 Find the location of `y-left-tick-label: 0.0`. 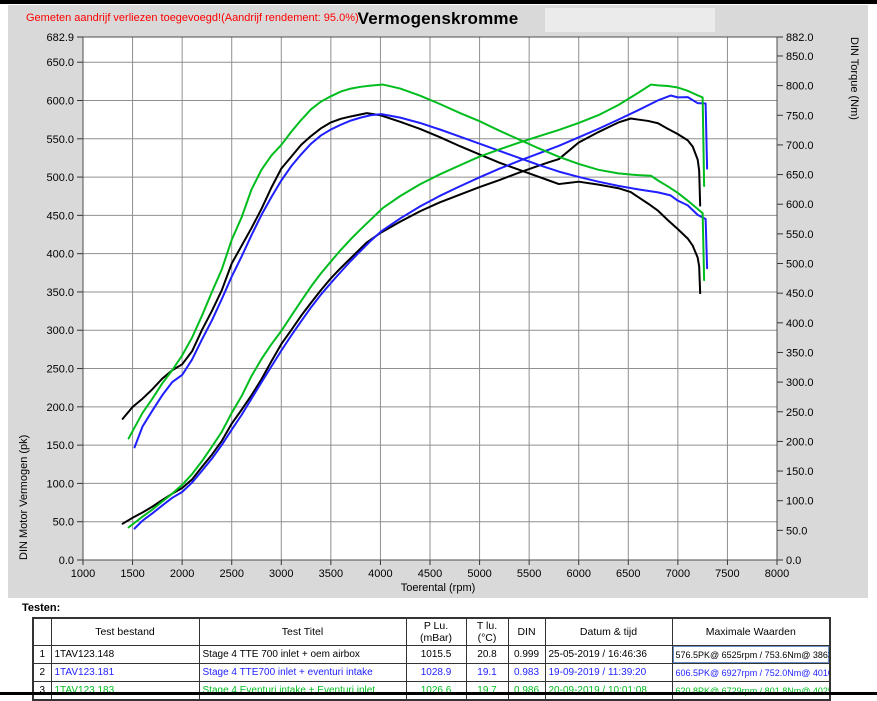

y-left-tick-label: 0.0 is located at coordinates (66, 561).